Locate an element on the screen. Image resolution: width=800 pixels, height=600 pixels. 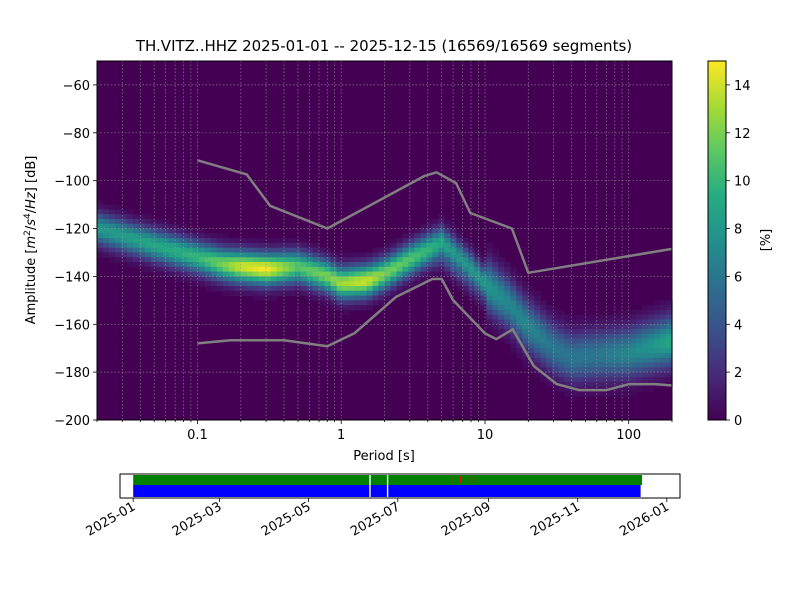
date-tick-label: 2026-01 is located at coordinates (644, 519).